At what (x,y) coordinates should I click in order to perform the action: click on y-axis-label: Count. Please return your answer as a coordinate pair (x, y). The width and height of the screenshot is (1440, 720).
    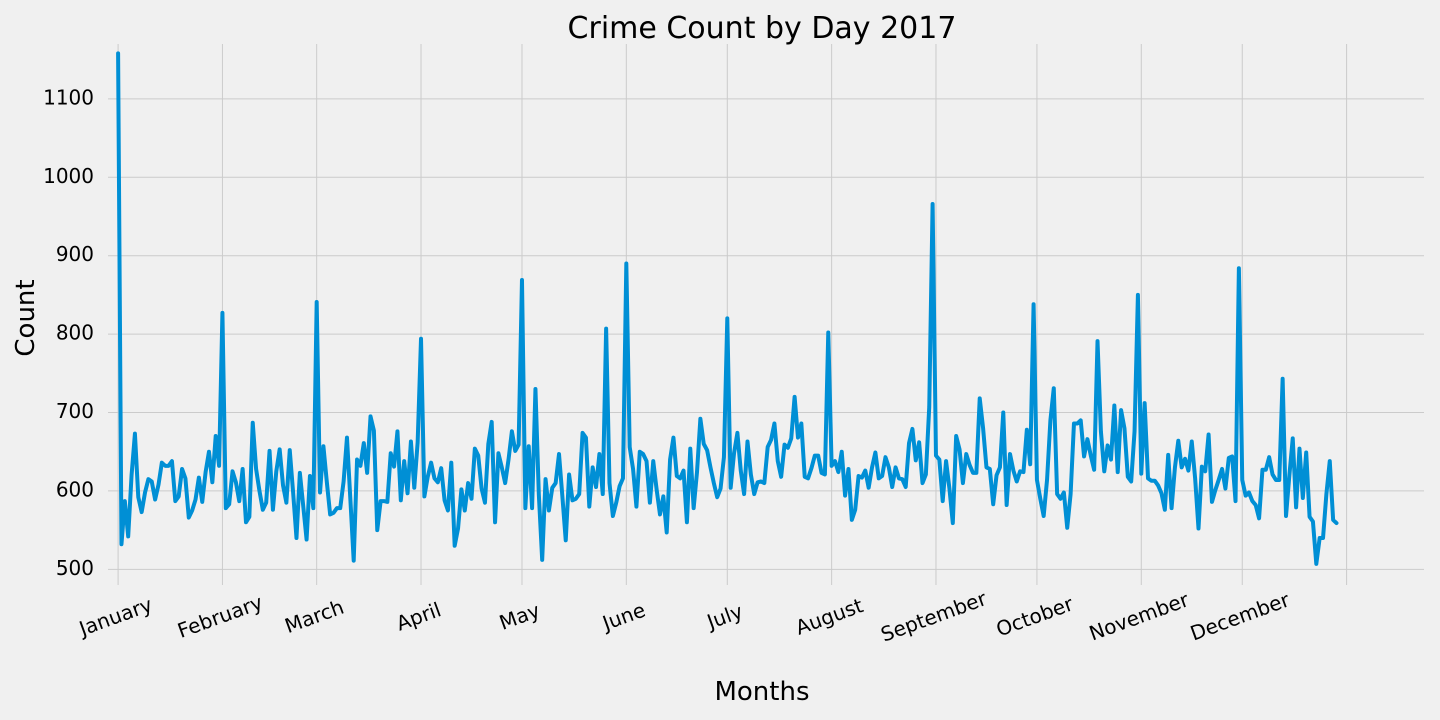
    Looking at the image, I should click on (26, 317).